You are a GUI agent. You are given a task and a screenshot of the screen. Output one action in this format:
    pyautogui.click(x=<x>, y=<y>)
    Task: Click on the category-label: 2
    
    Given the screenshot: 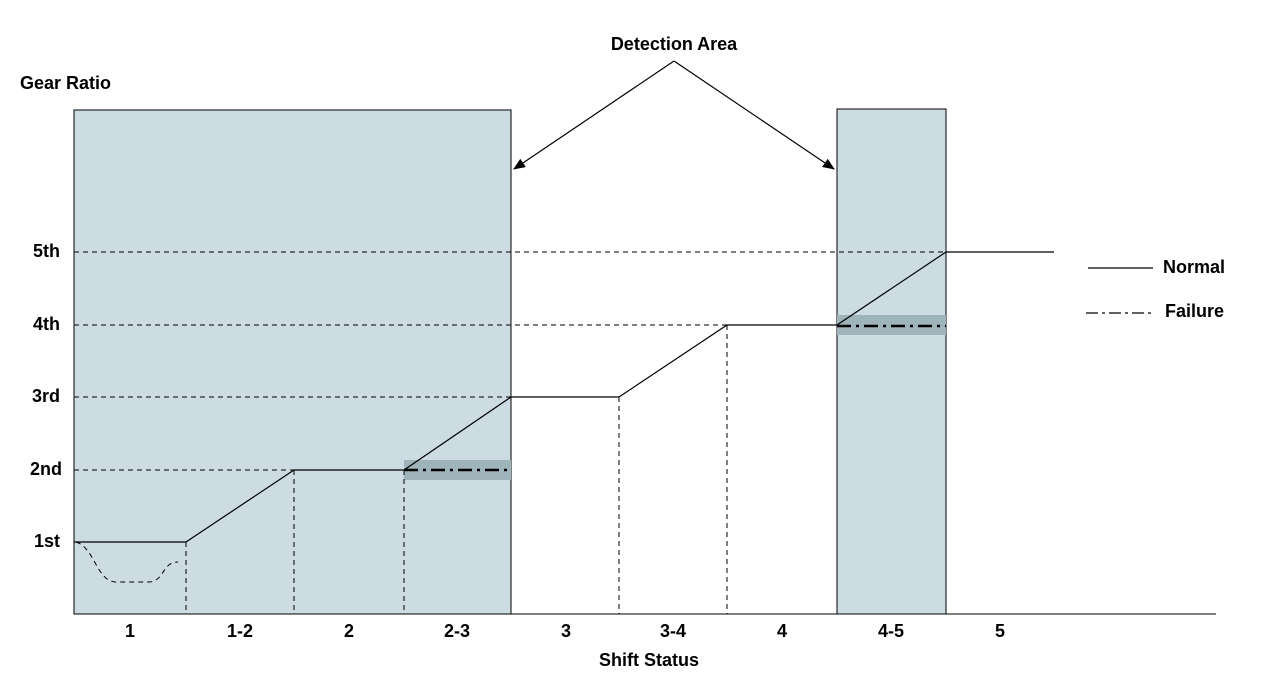 What is the action you would take?
    pyautogui.click(x=349, y=631)
    